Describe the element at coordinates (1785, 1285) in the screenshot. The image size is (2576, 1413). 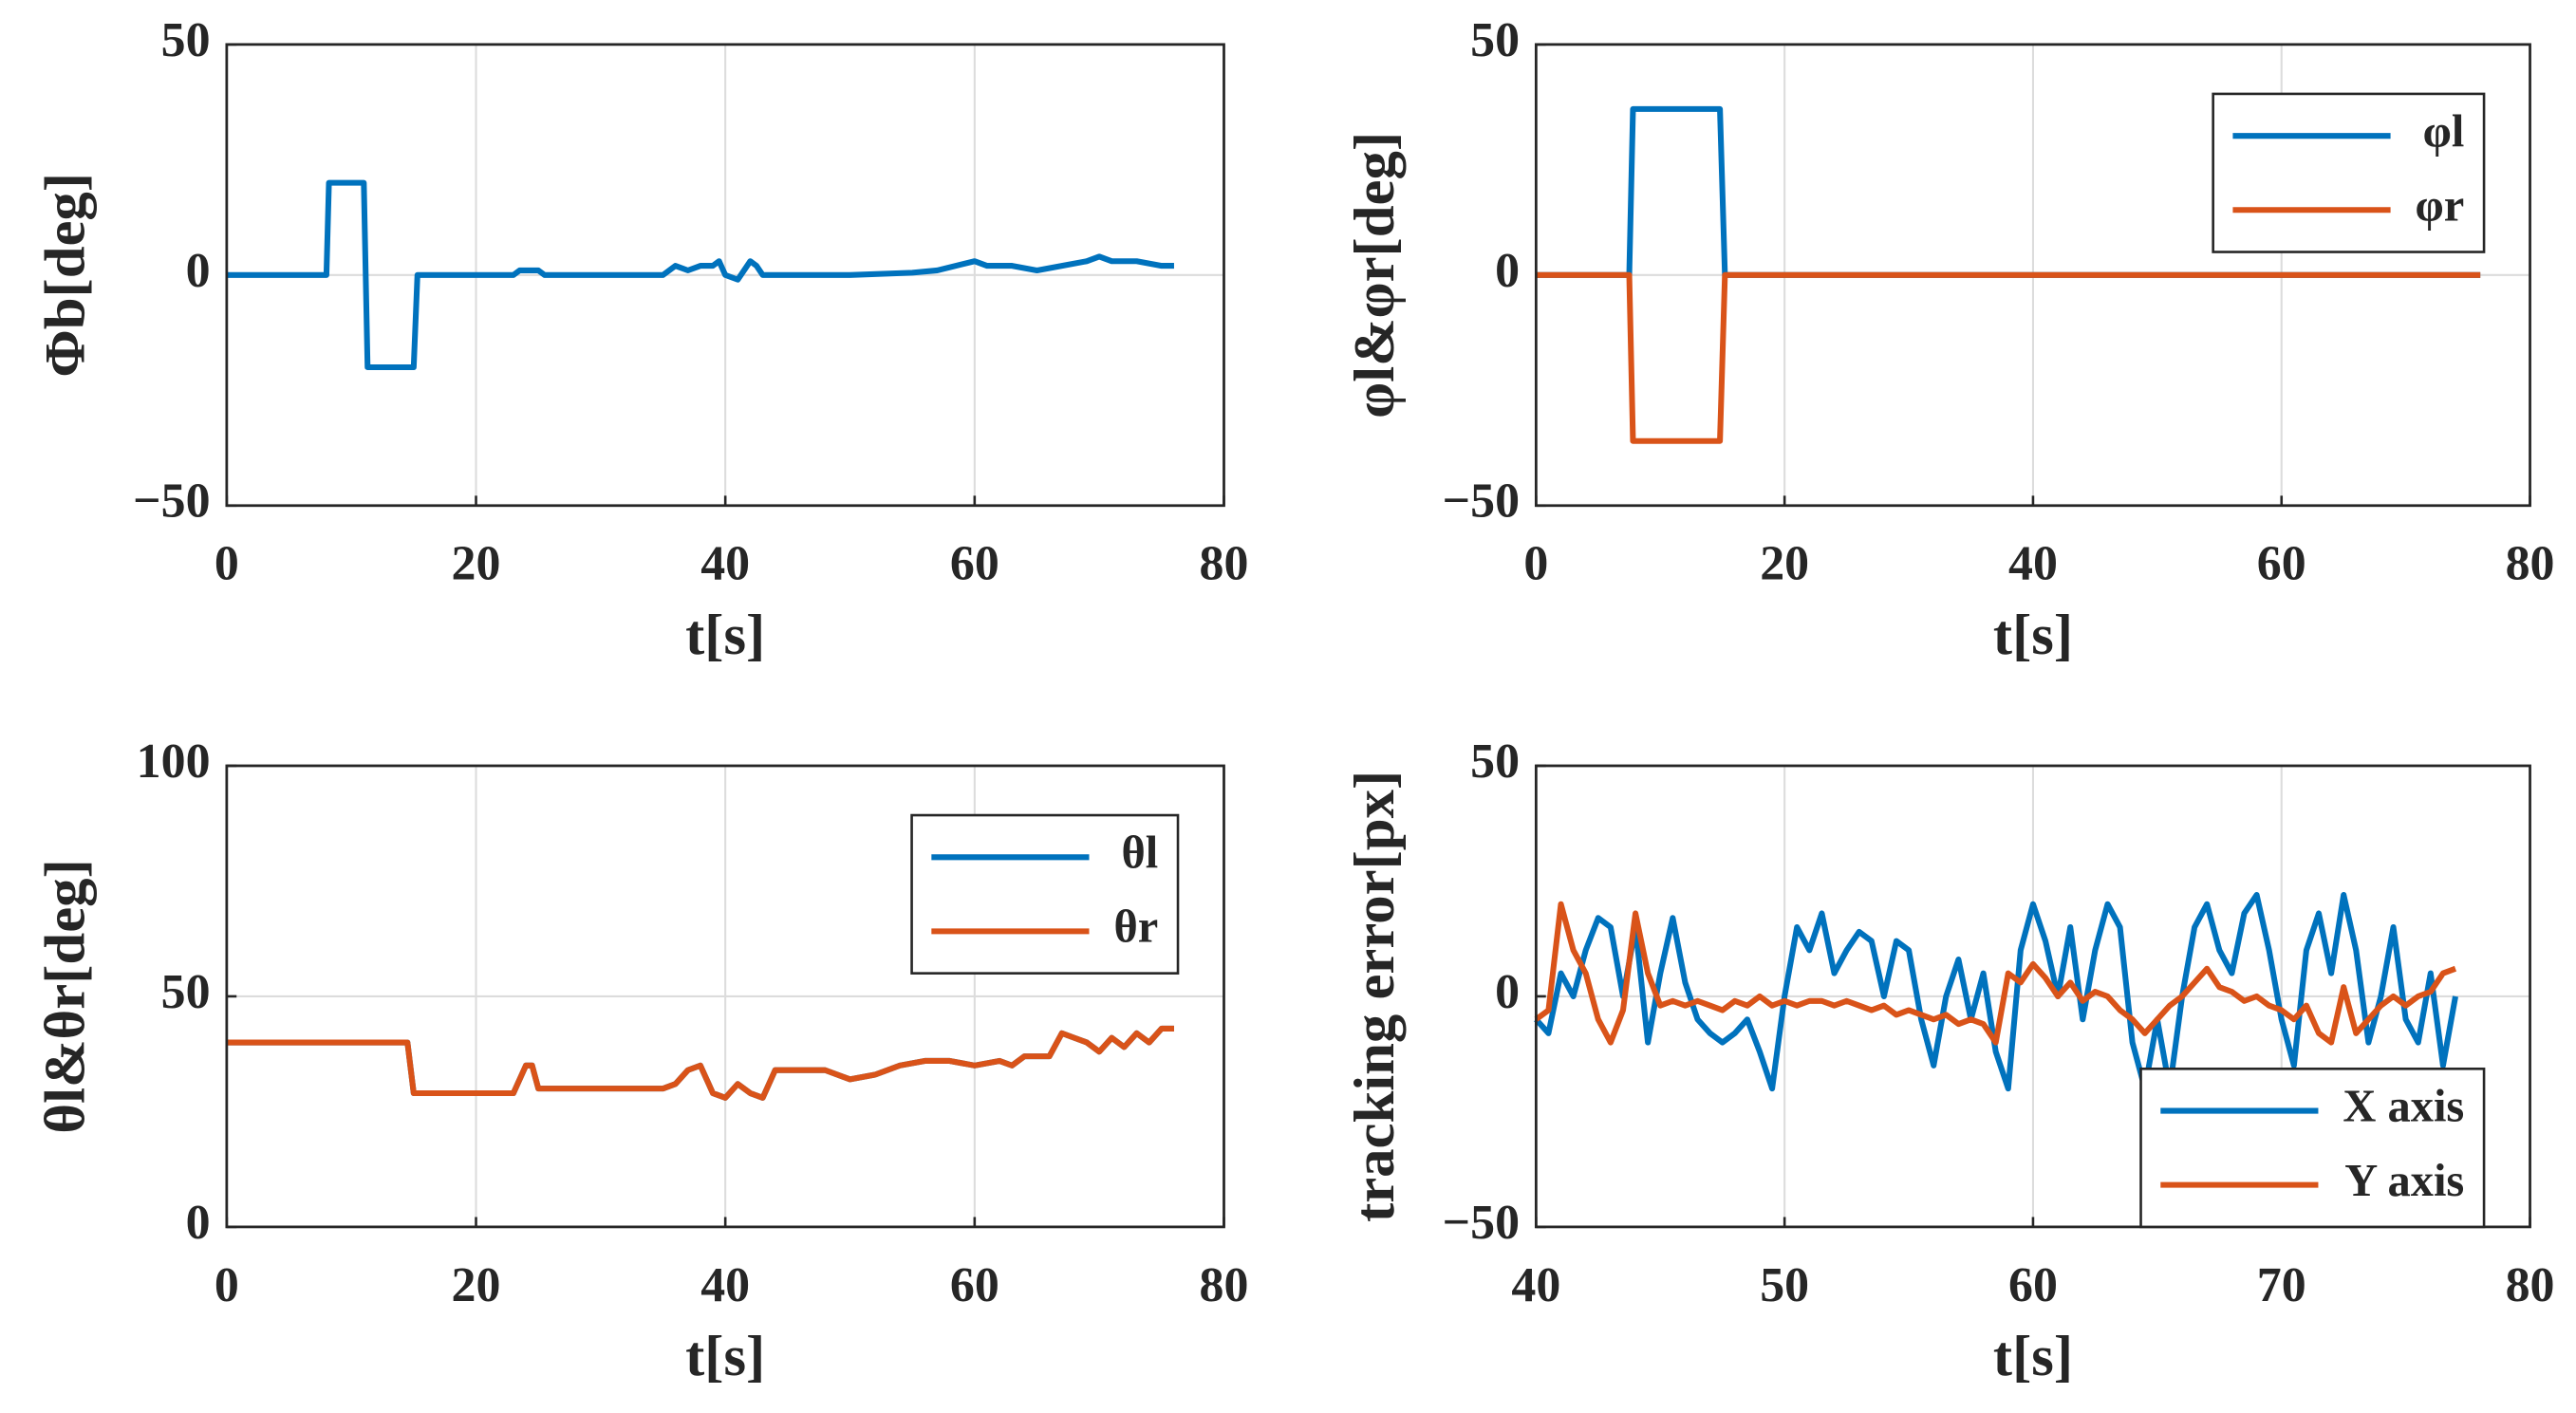
I see `x-tick-label: 50` at that location.